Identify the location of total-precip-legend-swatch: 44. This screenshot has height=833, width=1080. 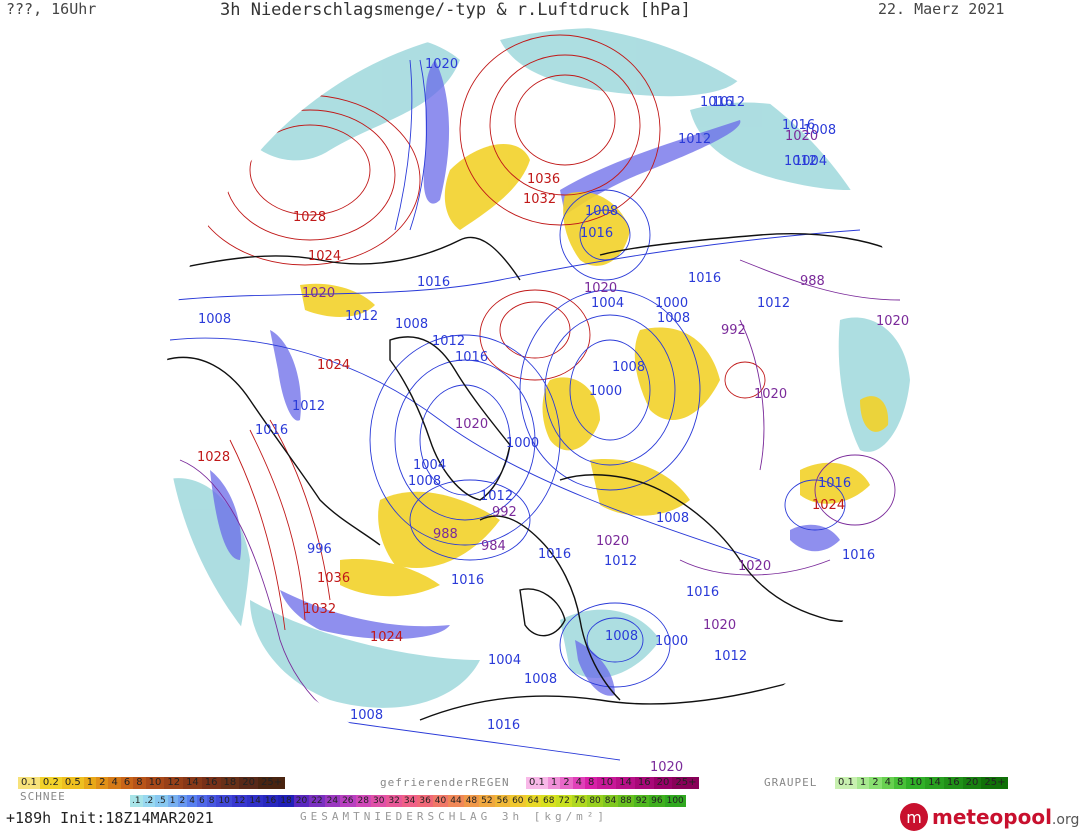
(456, 801).